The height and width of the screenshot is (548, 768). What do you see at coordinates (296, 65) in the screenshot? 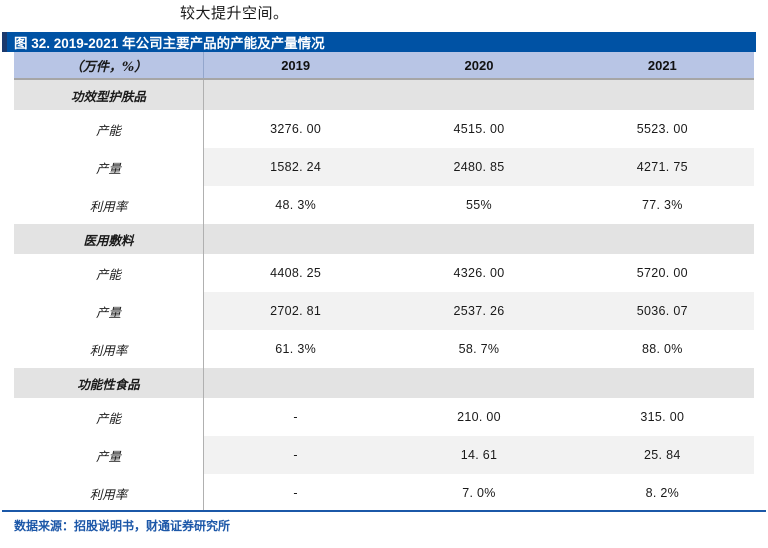
I see `year-header-2019: 2019` at bounding box center [296, 65].